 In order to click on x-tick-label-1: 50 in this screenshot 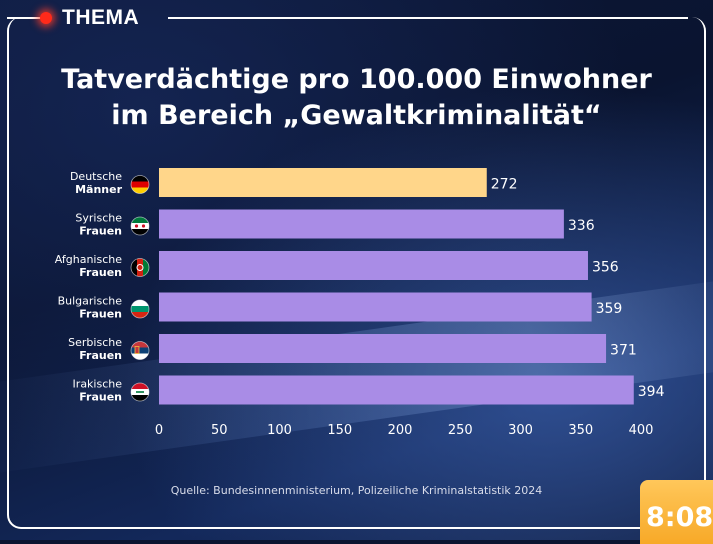, I will do `click(219, 430)`.